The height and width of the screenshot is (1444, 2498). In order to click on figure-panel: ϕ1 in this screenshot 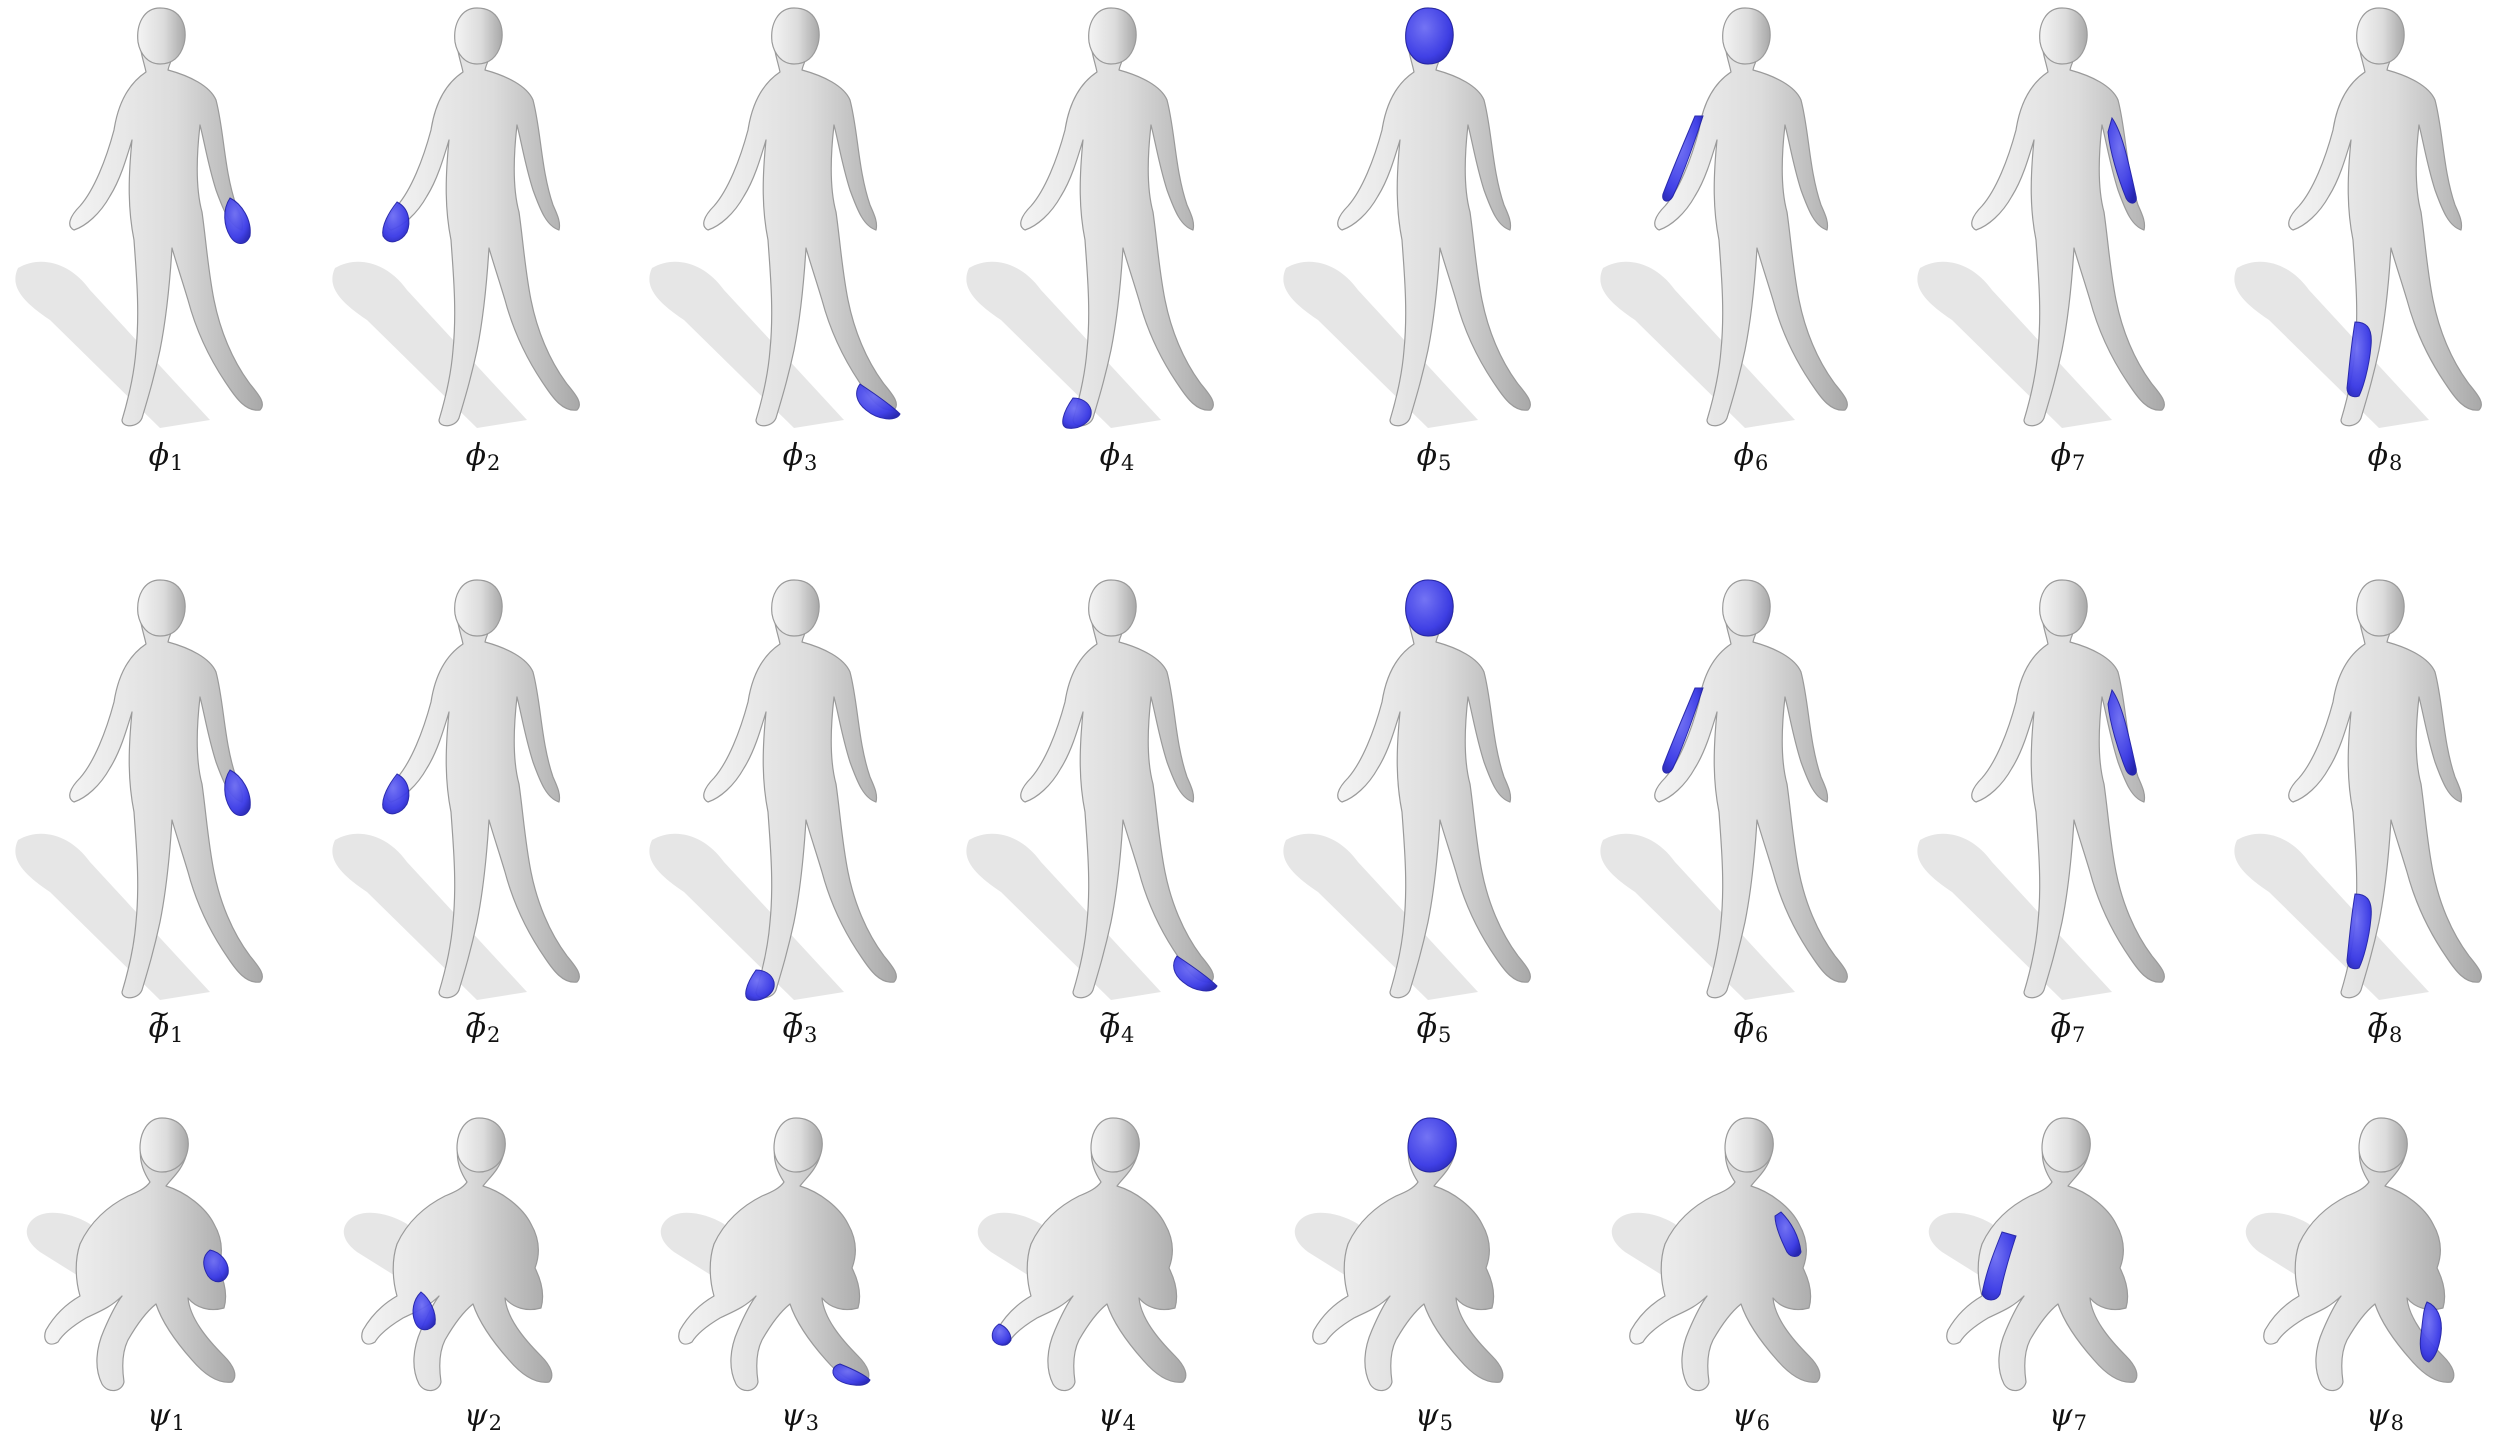, I will do `click(166, 239)`.